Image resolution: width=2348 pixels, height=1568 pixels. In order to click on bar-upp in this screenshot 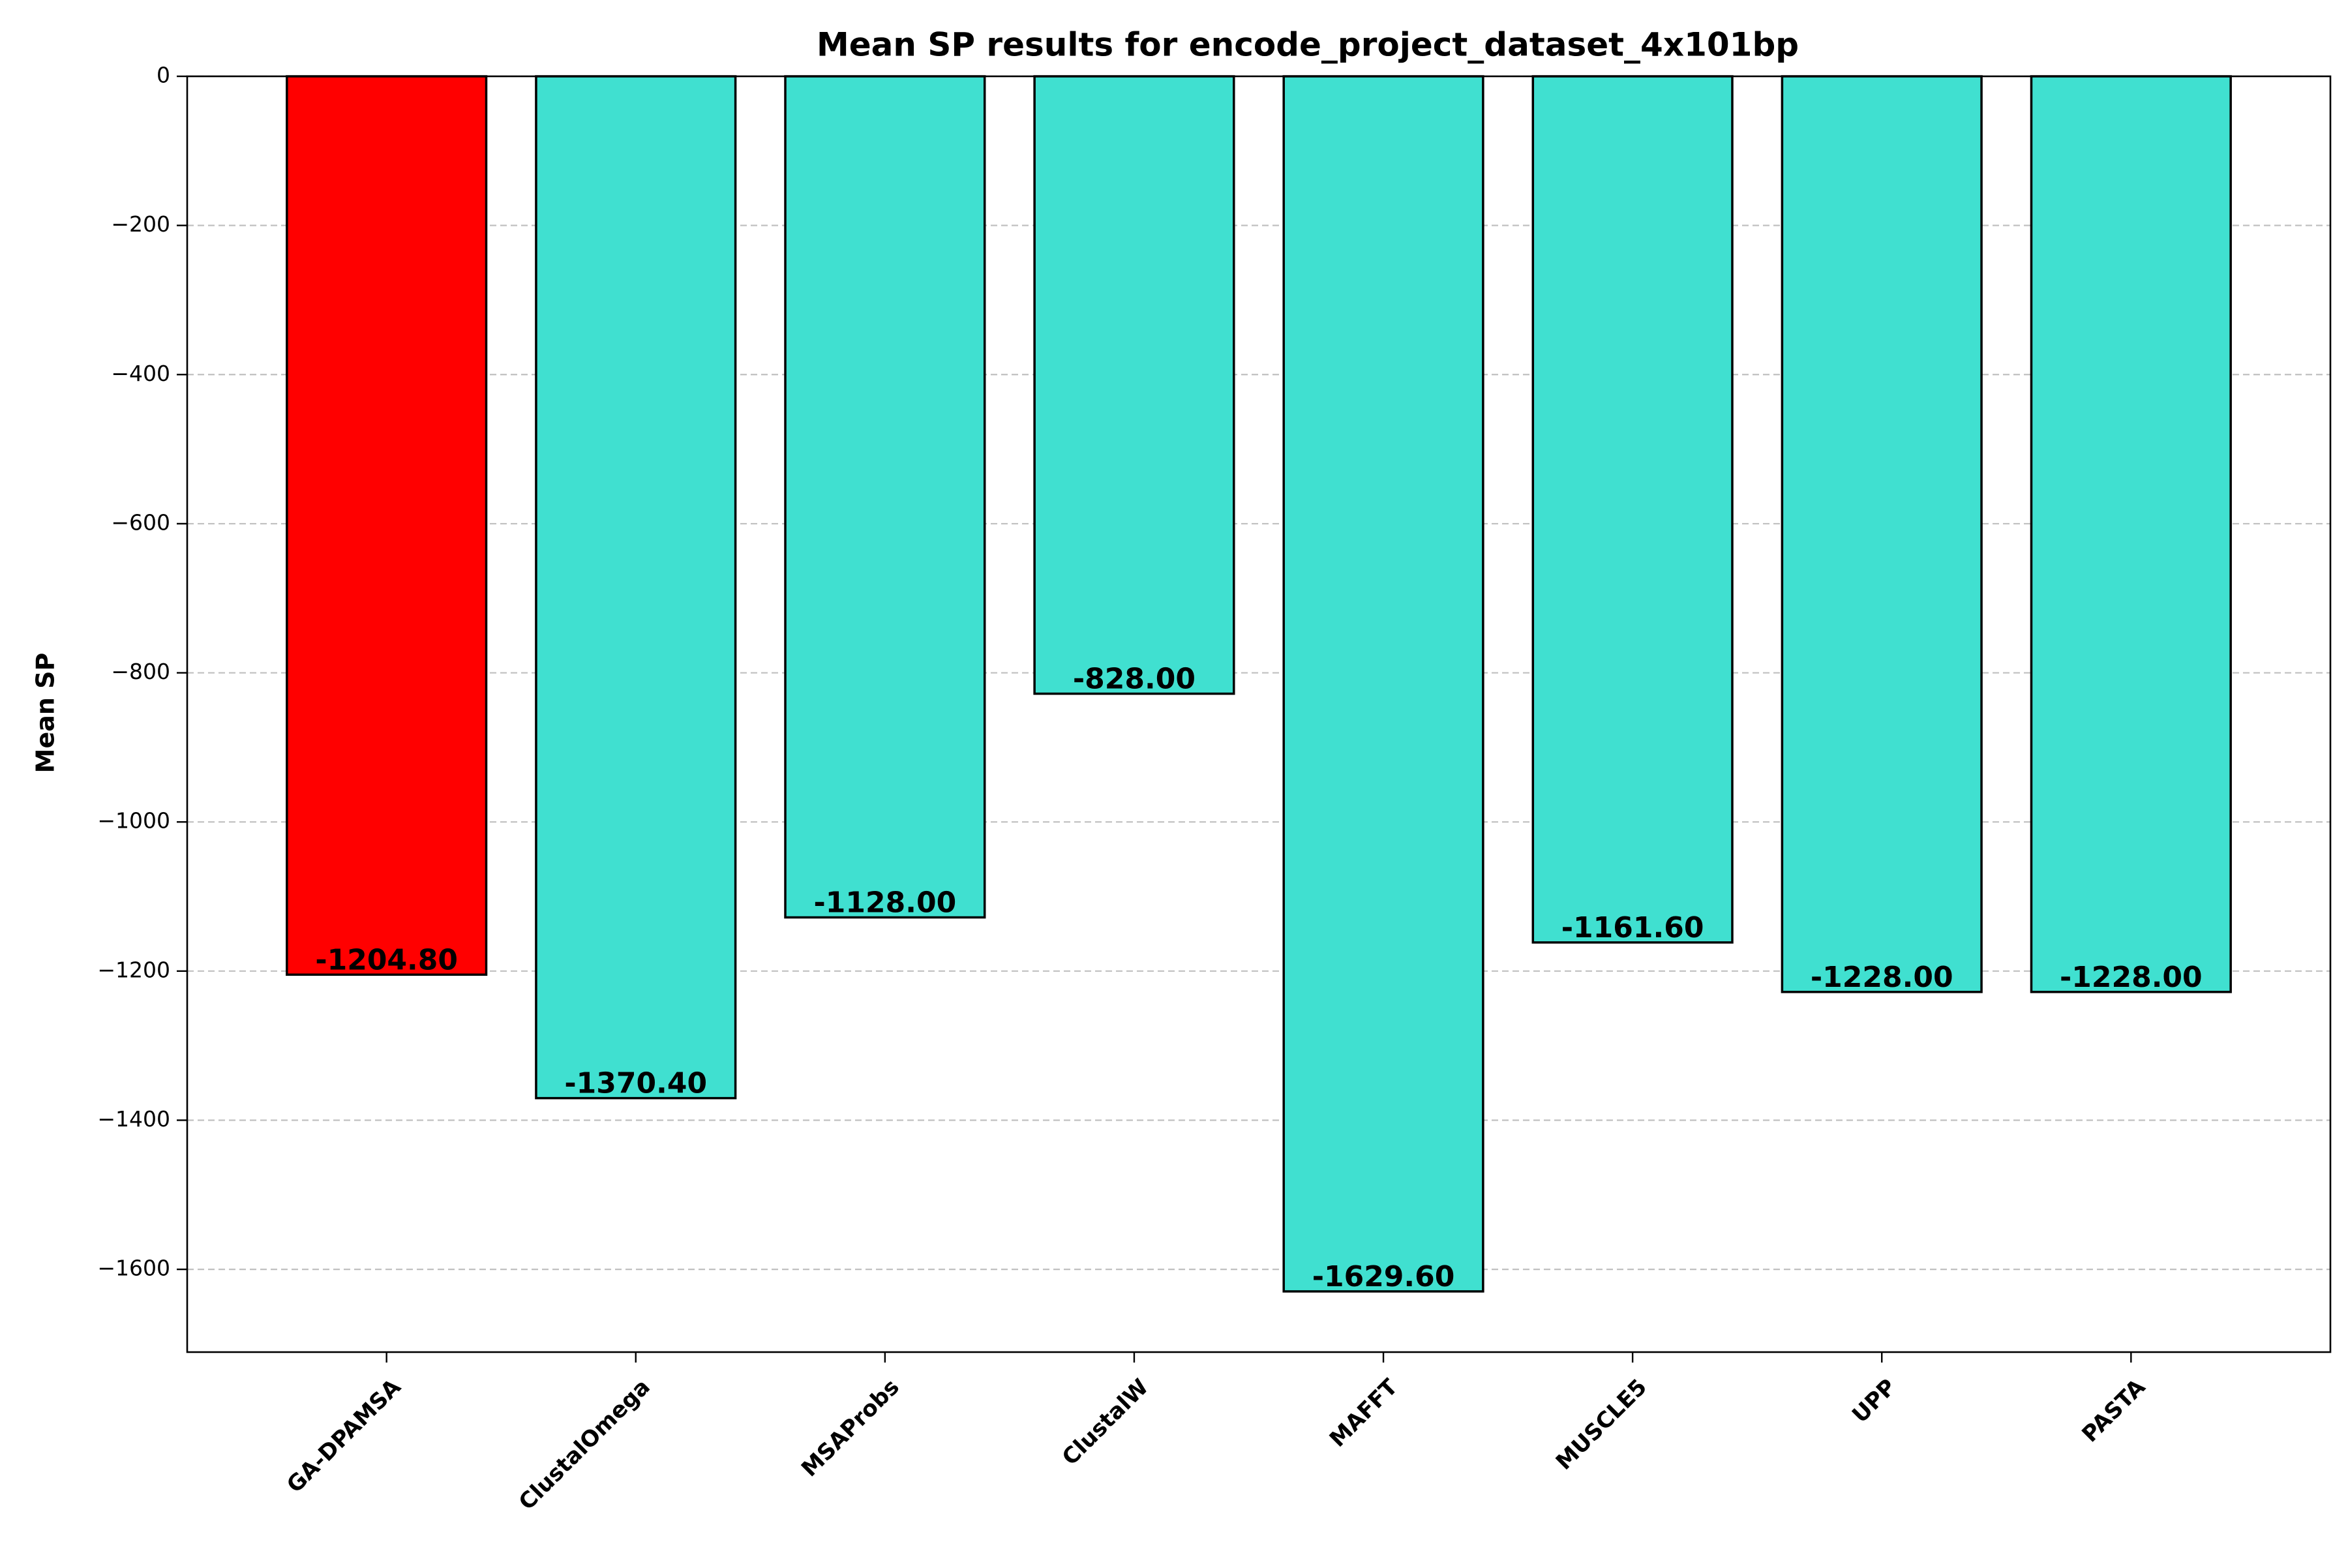, I will do `click(1882, 534)`.